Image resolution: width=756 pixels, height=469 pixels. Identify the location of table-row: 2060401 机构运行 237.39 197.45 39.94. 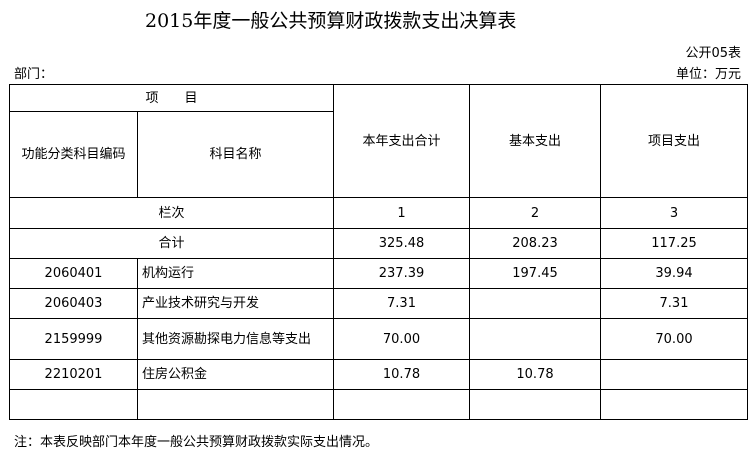
(378, 273).